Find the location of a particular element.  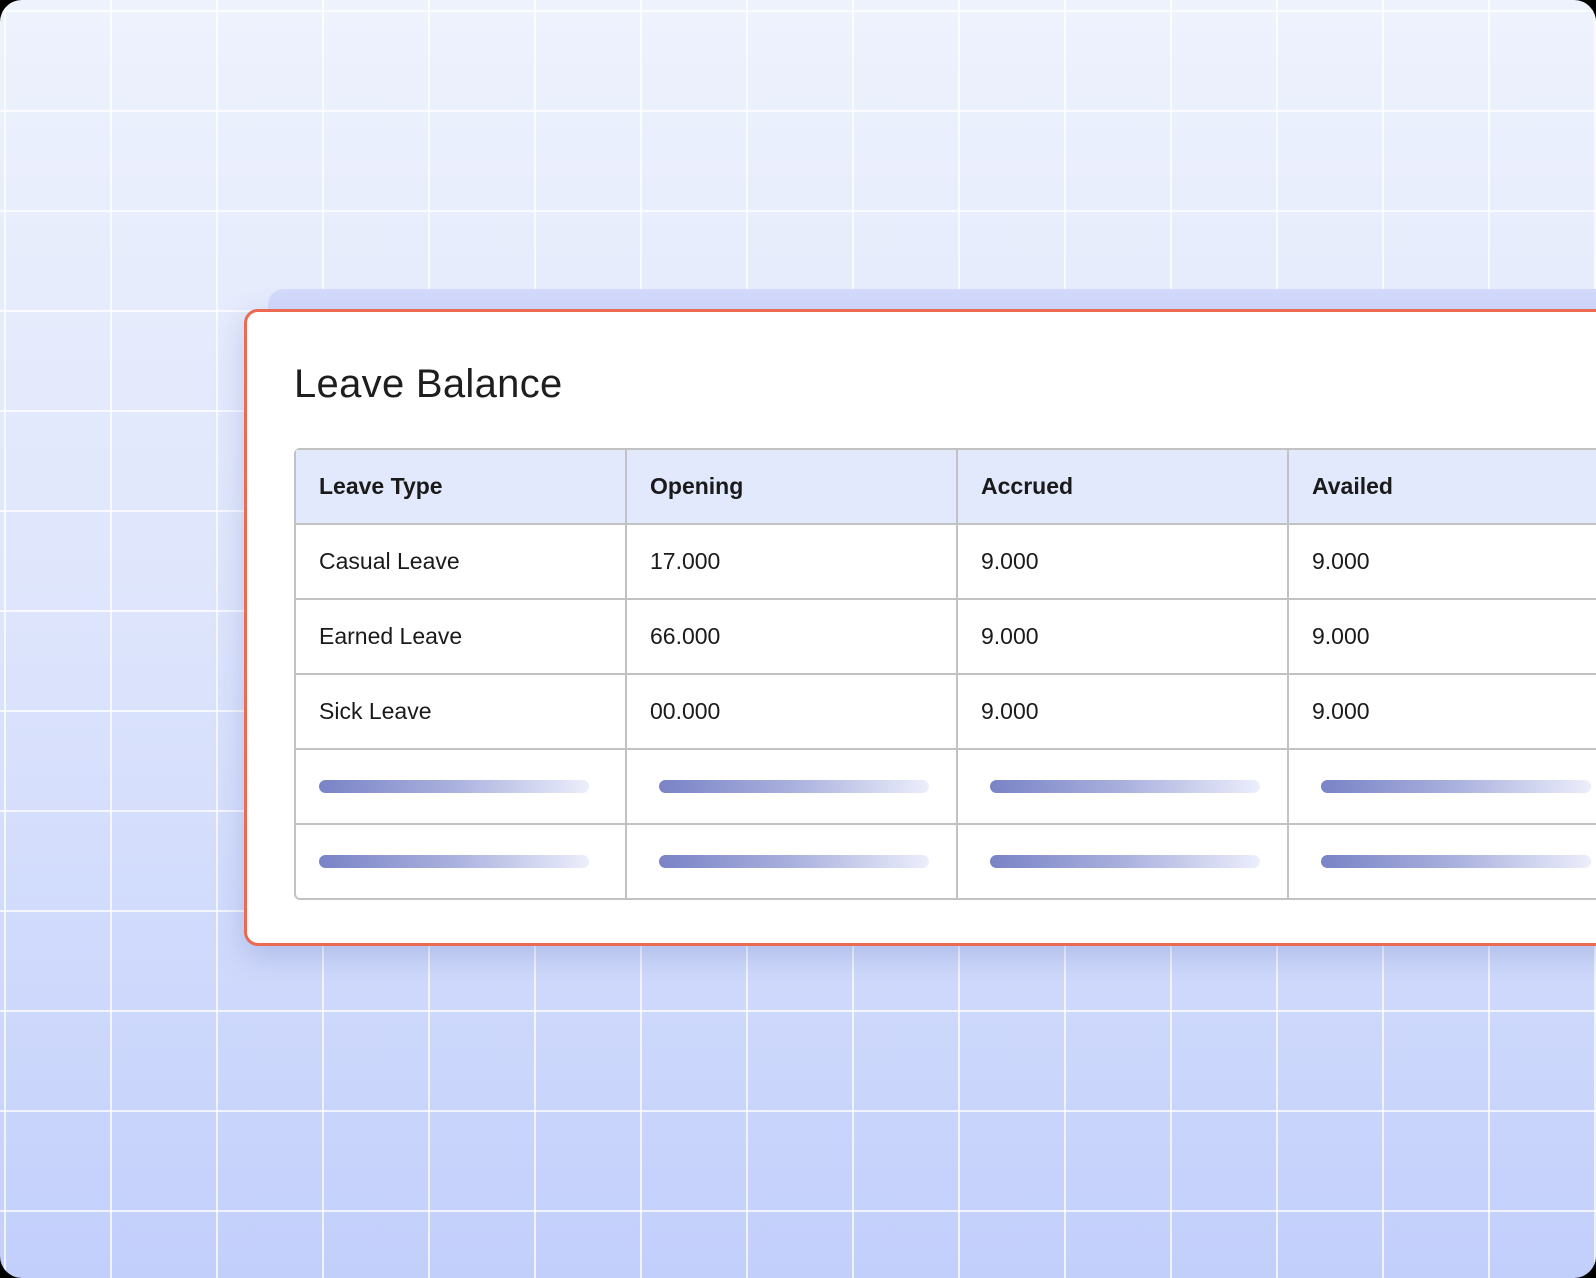

table-row: Sick Leave 00.000 9.000 9.000 is located at coordinates (946, 712).